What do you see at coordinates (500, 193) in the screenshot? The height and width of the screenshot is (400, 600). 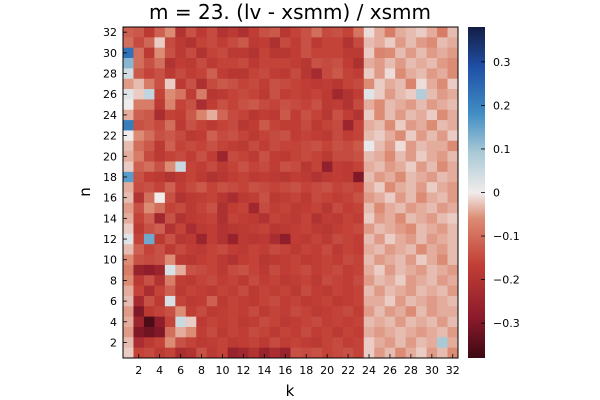 I see `colorbar-ticks: −0.3 −0.2 −0.1 0 0.1 0.2 0.3` at bounding box center [500, 193].